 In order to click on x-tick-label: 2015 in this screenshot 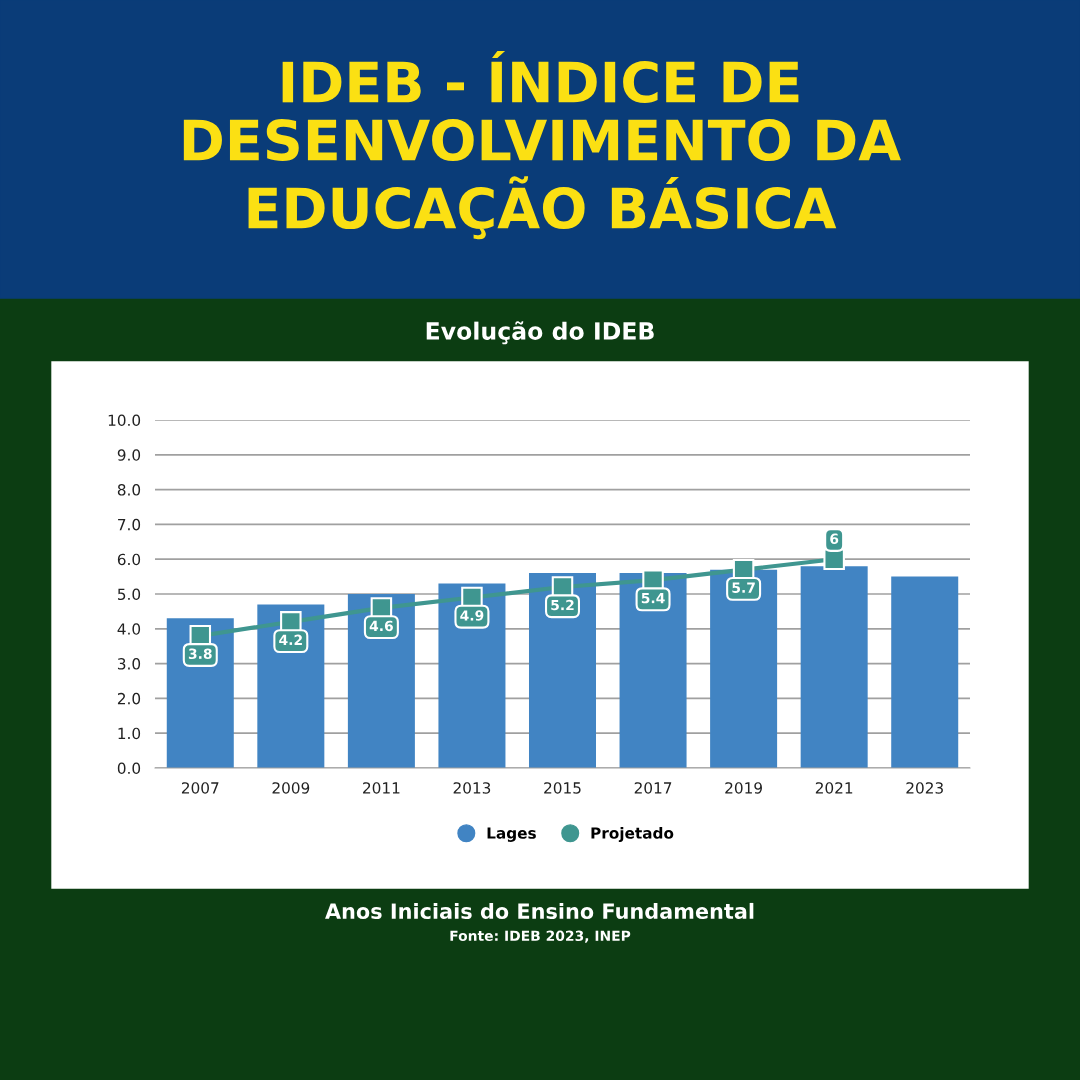, I will do `click(562, 788)`.